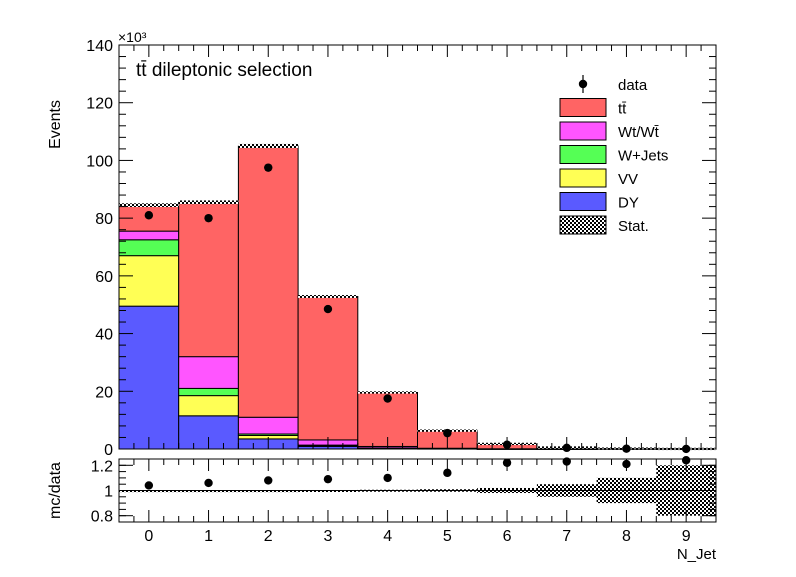 Image resolution: width=796 pixels, height=577 pixels. Describe the element at coordinates (566, 536) in the screenshot. I see `x-tick-label-7: 7` at that location.